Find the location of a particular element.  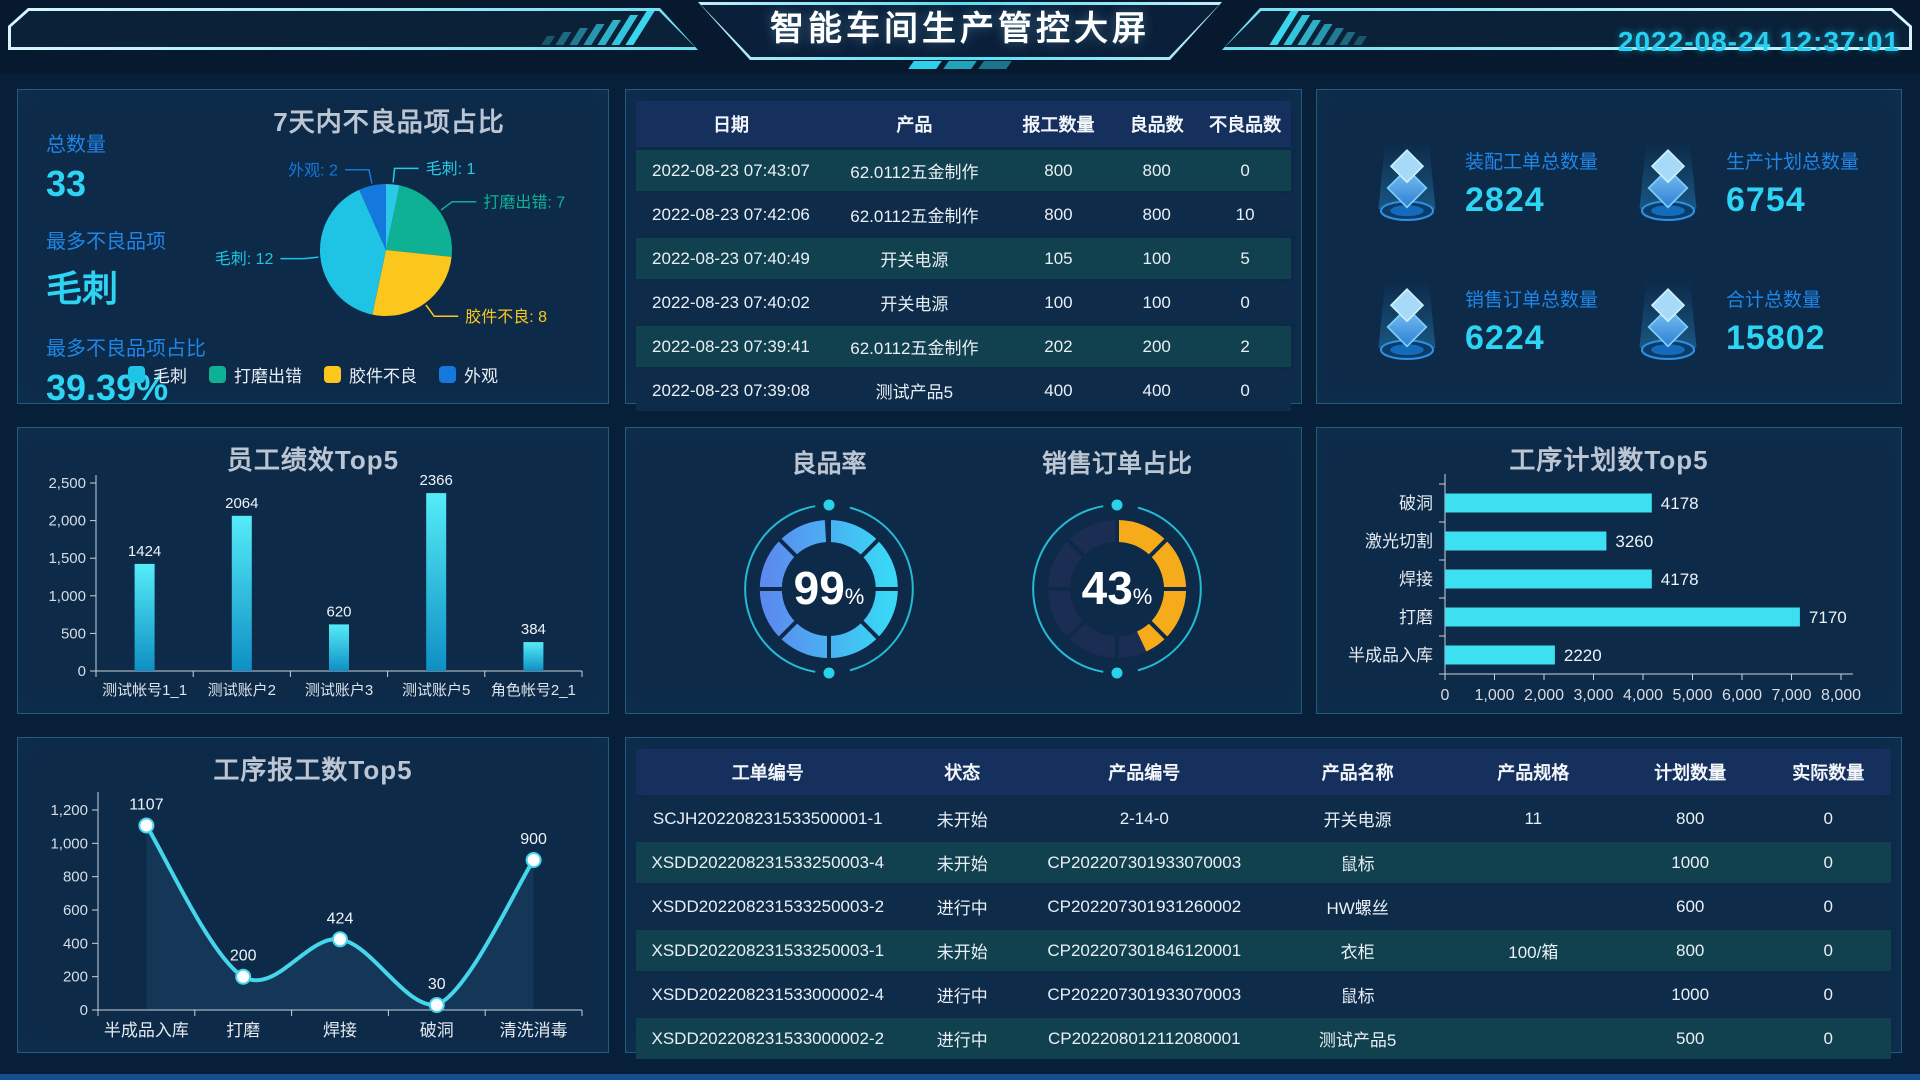

x-category-label: 测试账户2 is located at coordinates (242, 690).